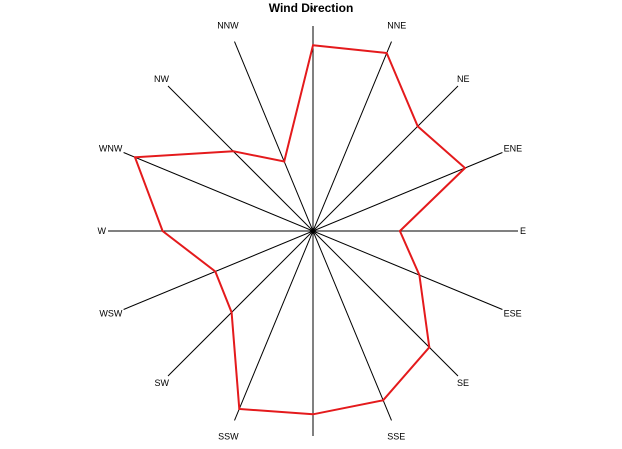 This screenshot has height=449, width=622. Describe the element at coordinates (135, 157) in the screenshot. I see `data-point-wnw` at that location.